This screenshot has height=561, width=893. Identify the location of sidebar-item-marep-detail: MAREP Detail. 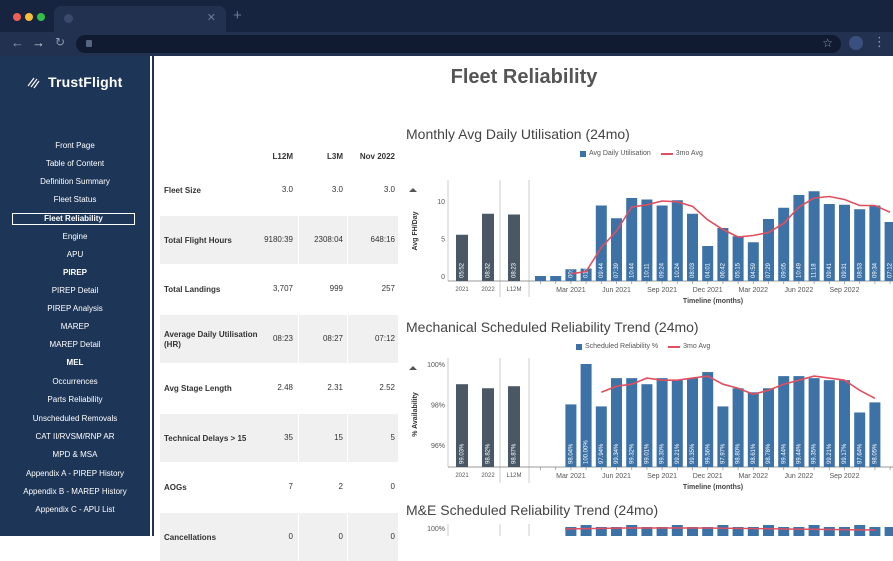
(75, 344).